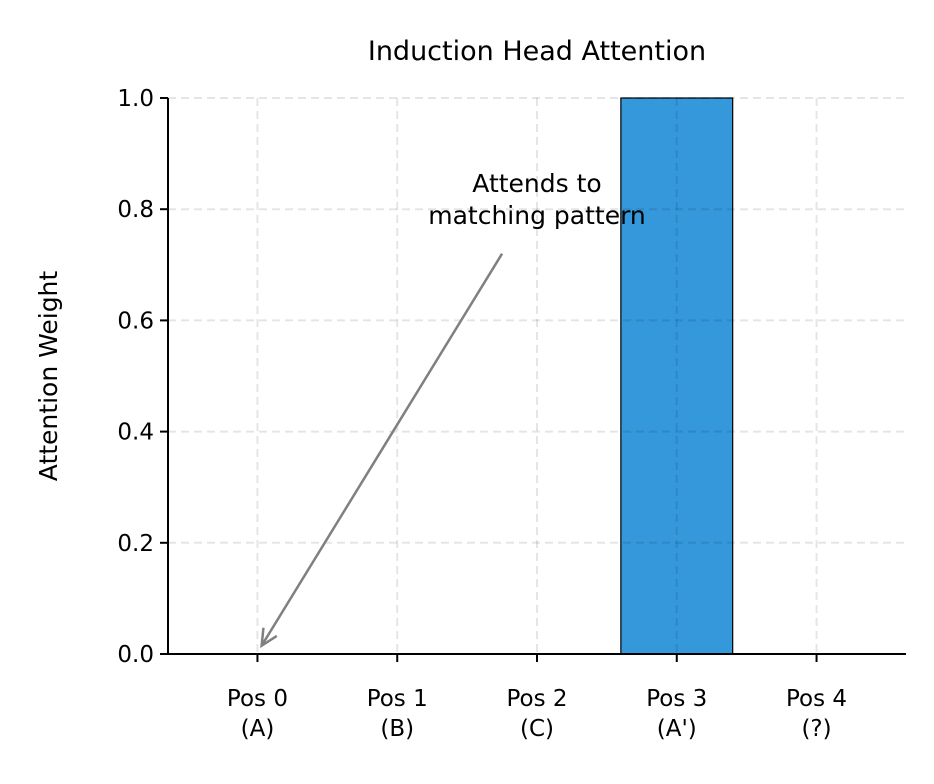 The height and width of the screenshot is (784, 934). Describe the element at coordinates (258, 729) in the screenshot. I see `x-tick-label: (A)` at that location.